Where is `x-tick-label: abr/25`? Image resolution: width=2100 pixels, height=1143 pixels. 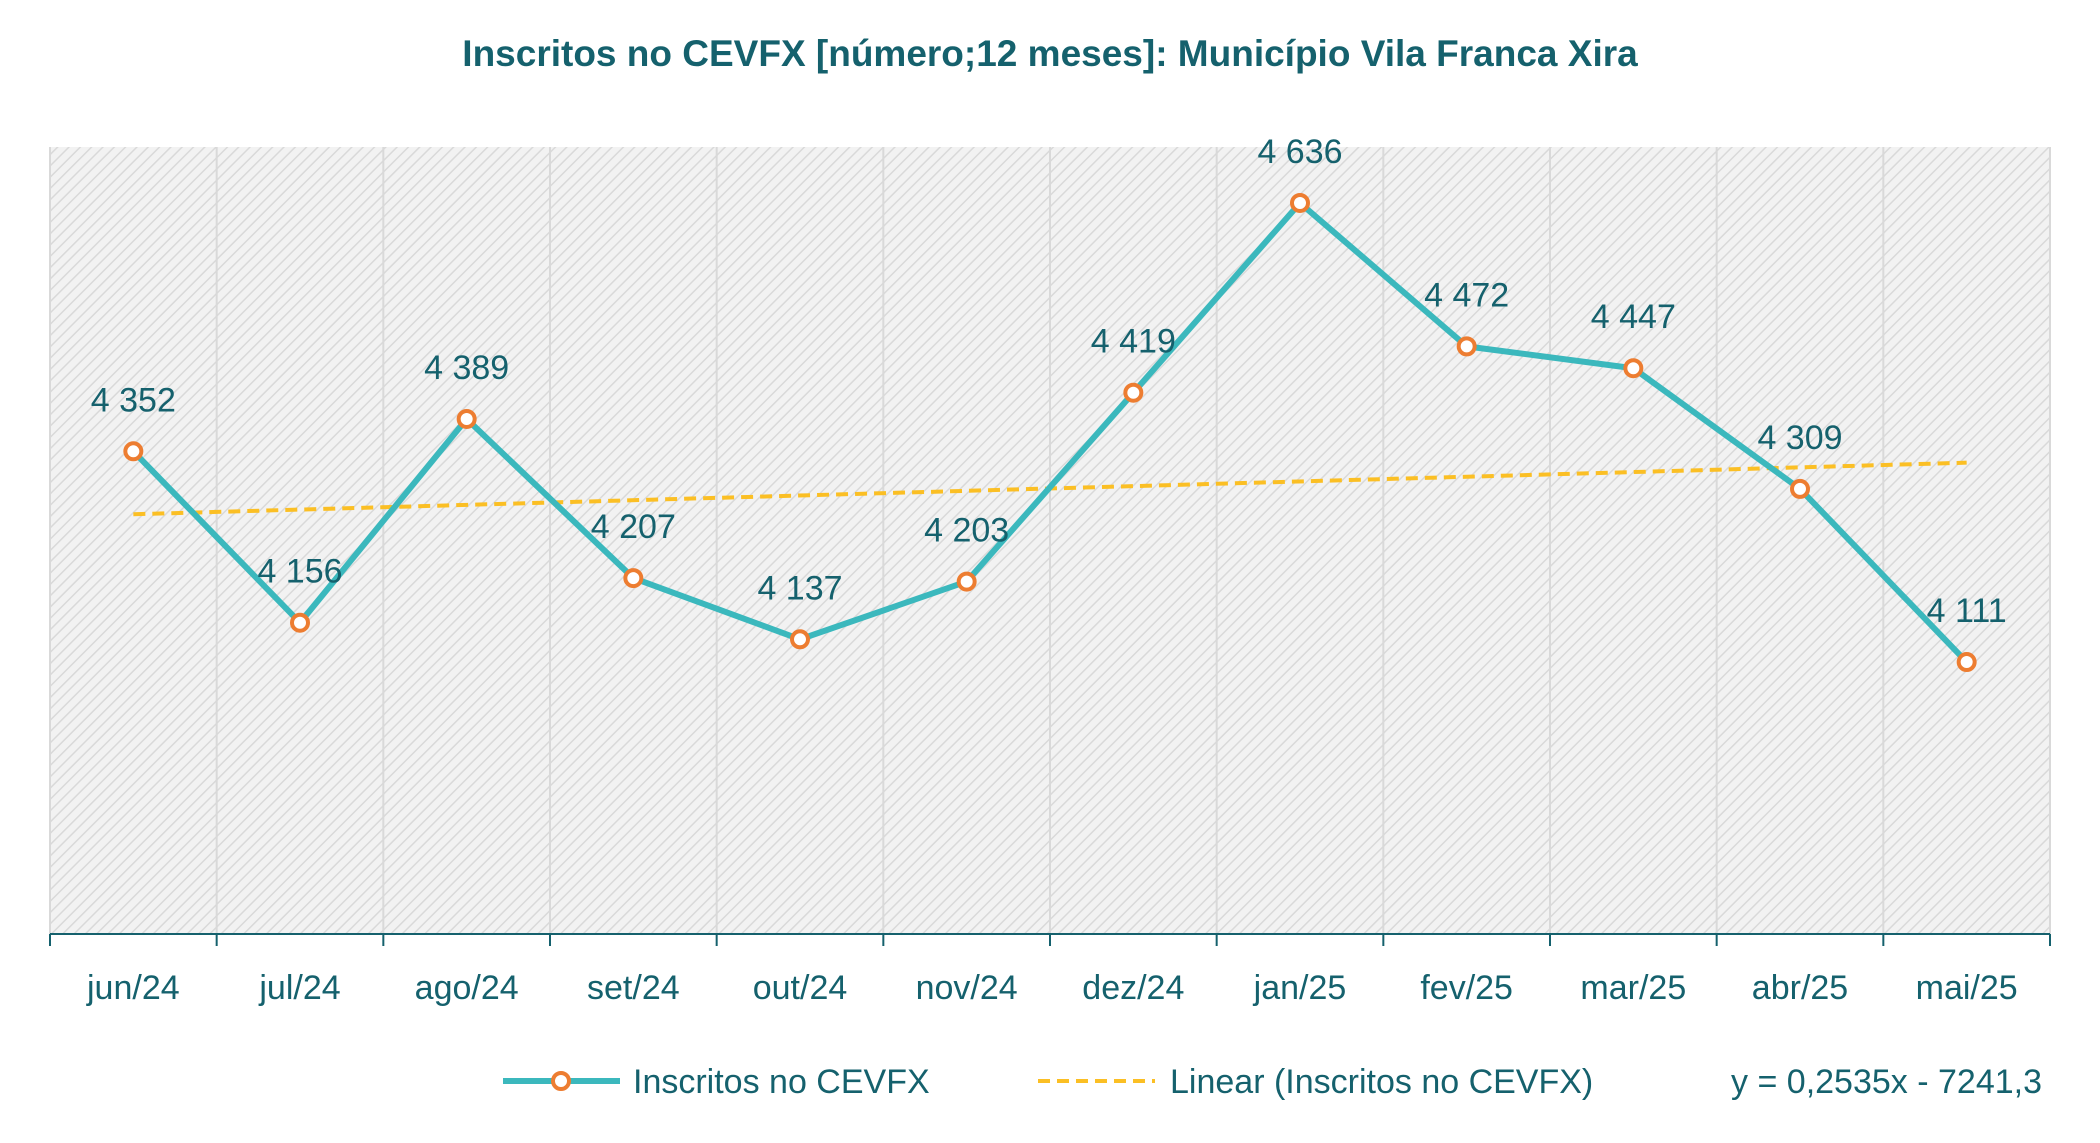 x-tick-label: abr/25 is located at coordinates (1800, 988).